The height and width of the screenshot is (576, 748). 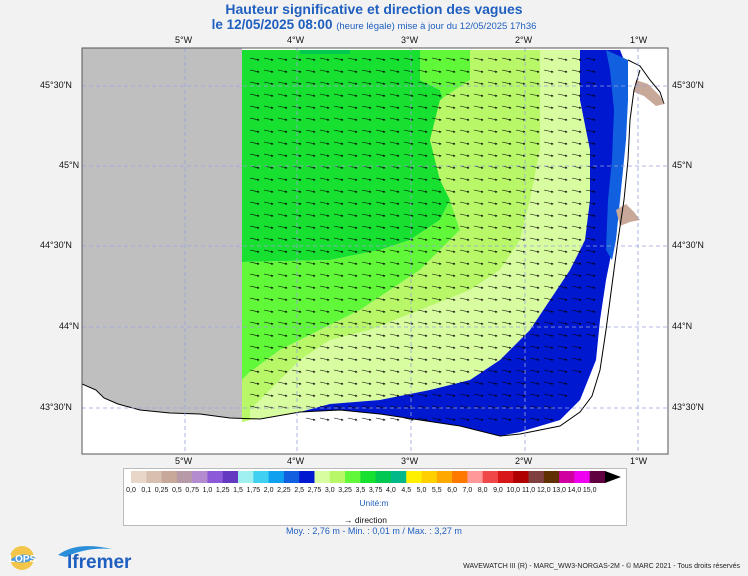 What do you see at coordinates (559, 490) in the screenshot?
I see `colorbar-tick-label: 13,0` at bounding box center [559, 490].